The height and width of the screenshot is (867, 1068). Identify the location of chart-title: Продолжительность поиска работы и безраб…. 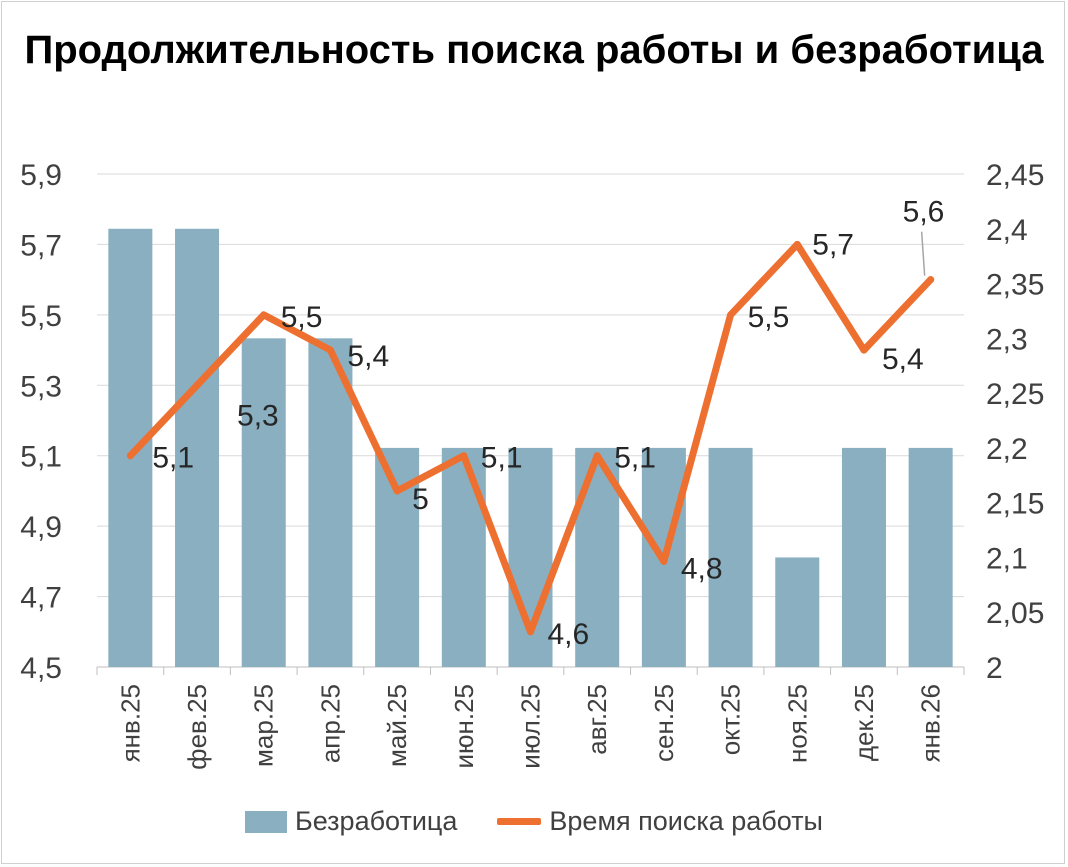
(534, 50).